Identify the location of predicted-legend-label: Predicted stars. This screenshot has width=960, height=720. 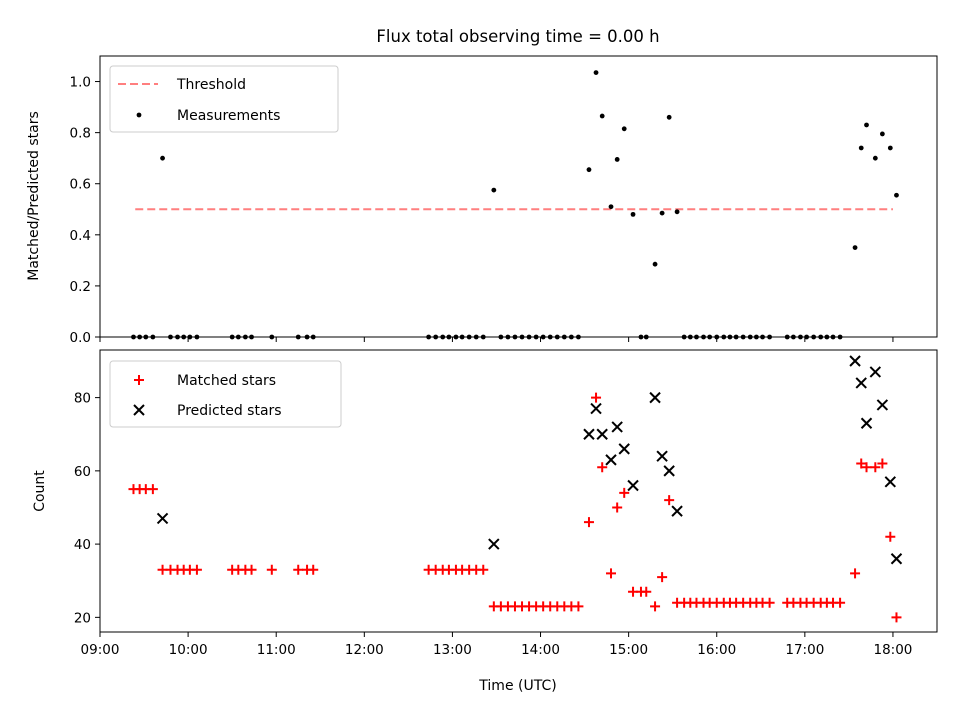
(229, 411).